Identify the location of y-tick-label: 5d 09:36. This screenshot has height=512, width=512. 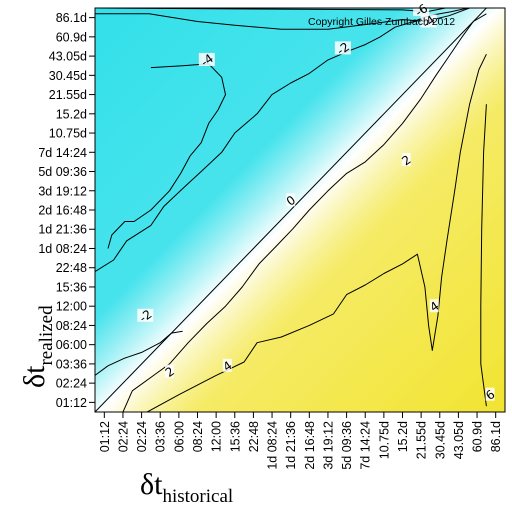
(62, 172).